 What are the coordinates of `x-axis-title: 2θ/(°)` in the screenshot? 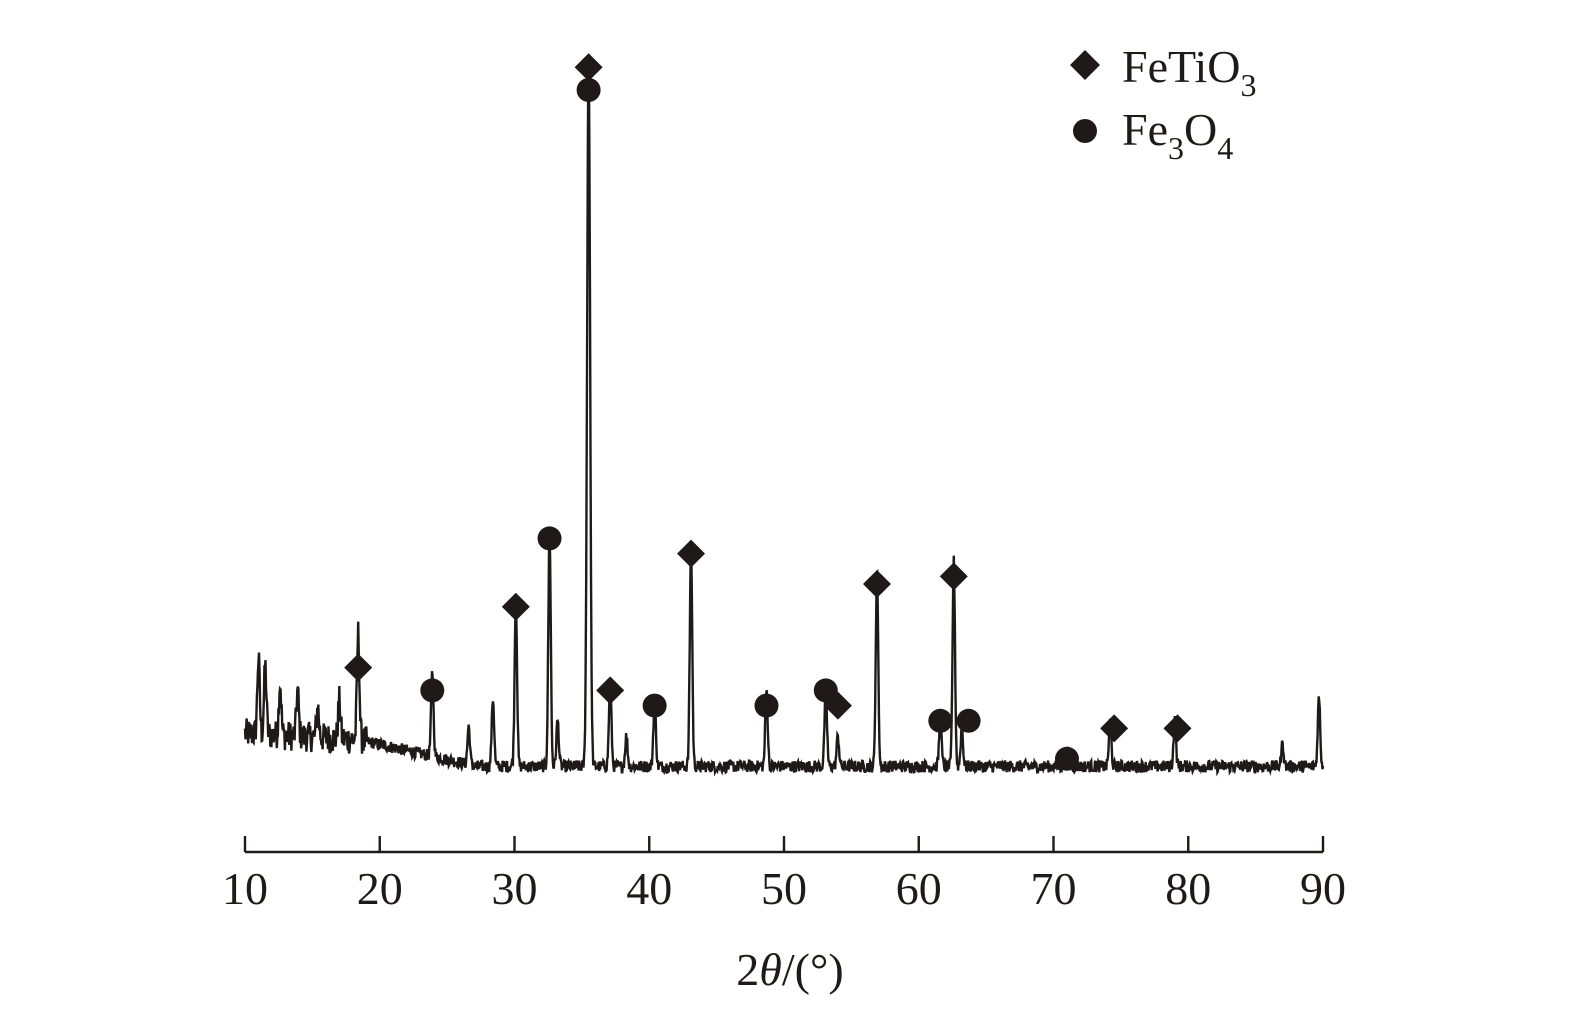 It's located at (789, 969).